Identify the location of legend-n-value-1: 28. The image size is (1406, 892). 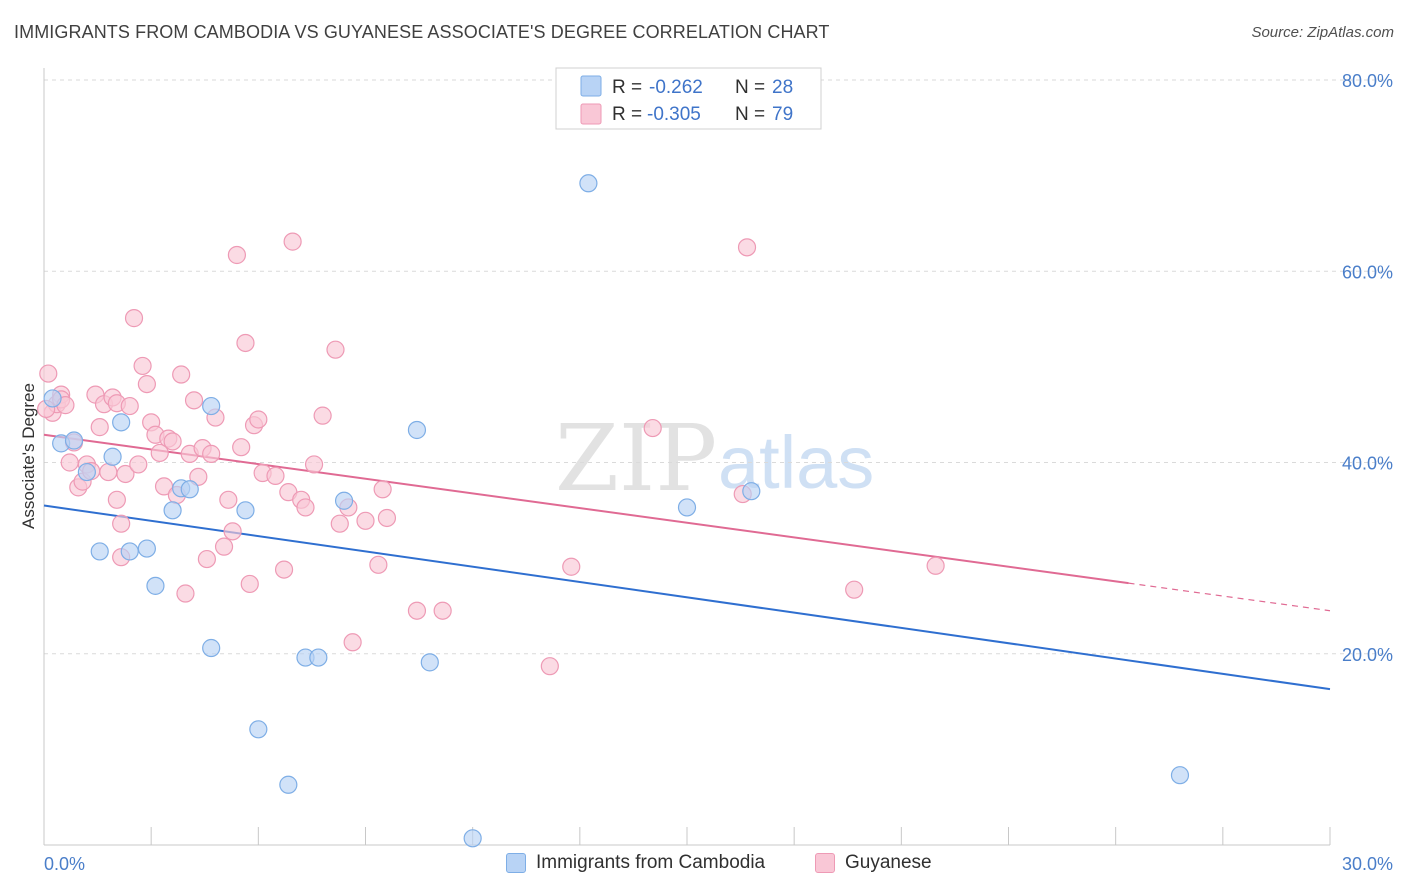
(782, 87).